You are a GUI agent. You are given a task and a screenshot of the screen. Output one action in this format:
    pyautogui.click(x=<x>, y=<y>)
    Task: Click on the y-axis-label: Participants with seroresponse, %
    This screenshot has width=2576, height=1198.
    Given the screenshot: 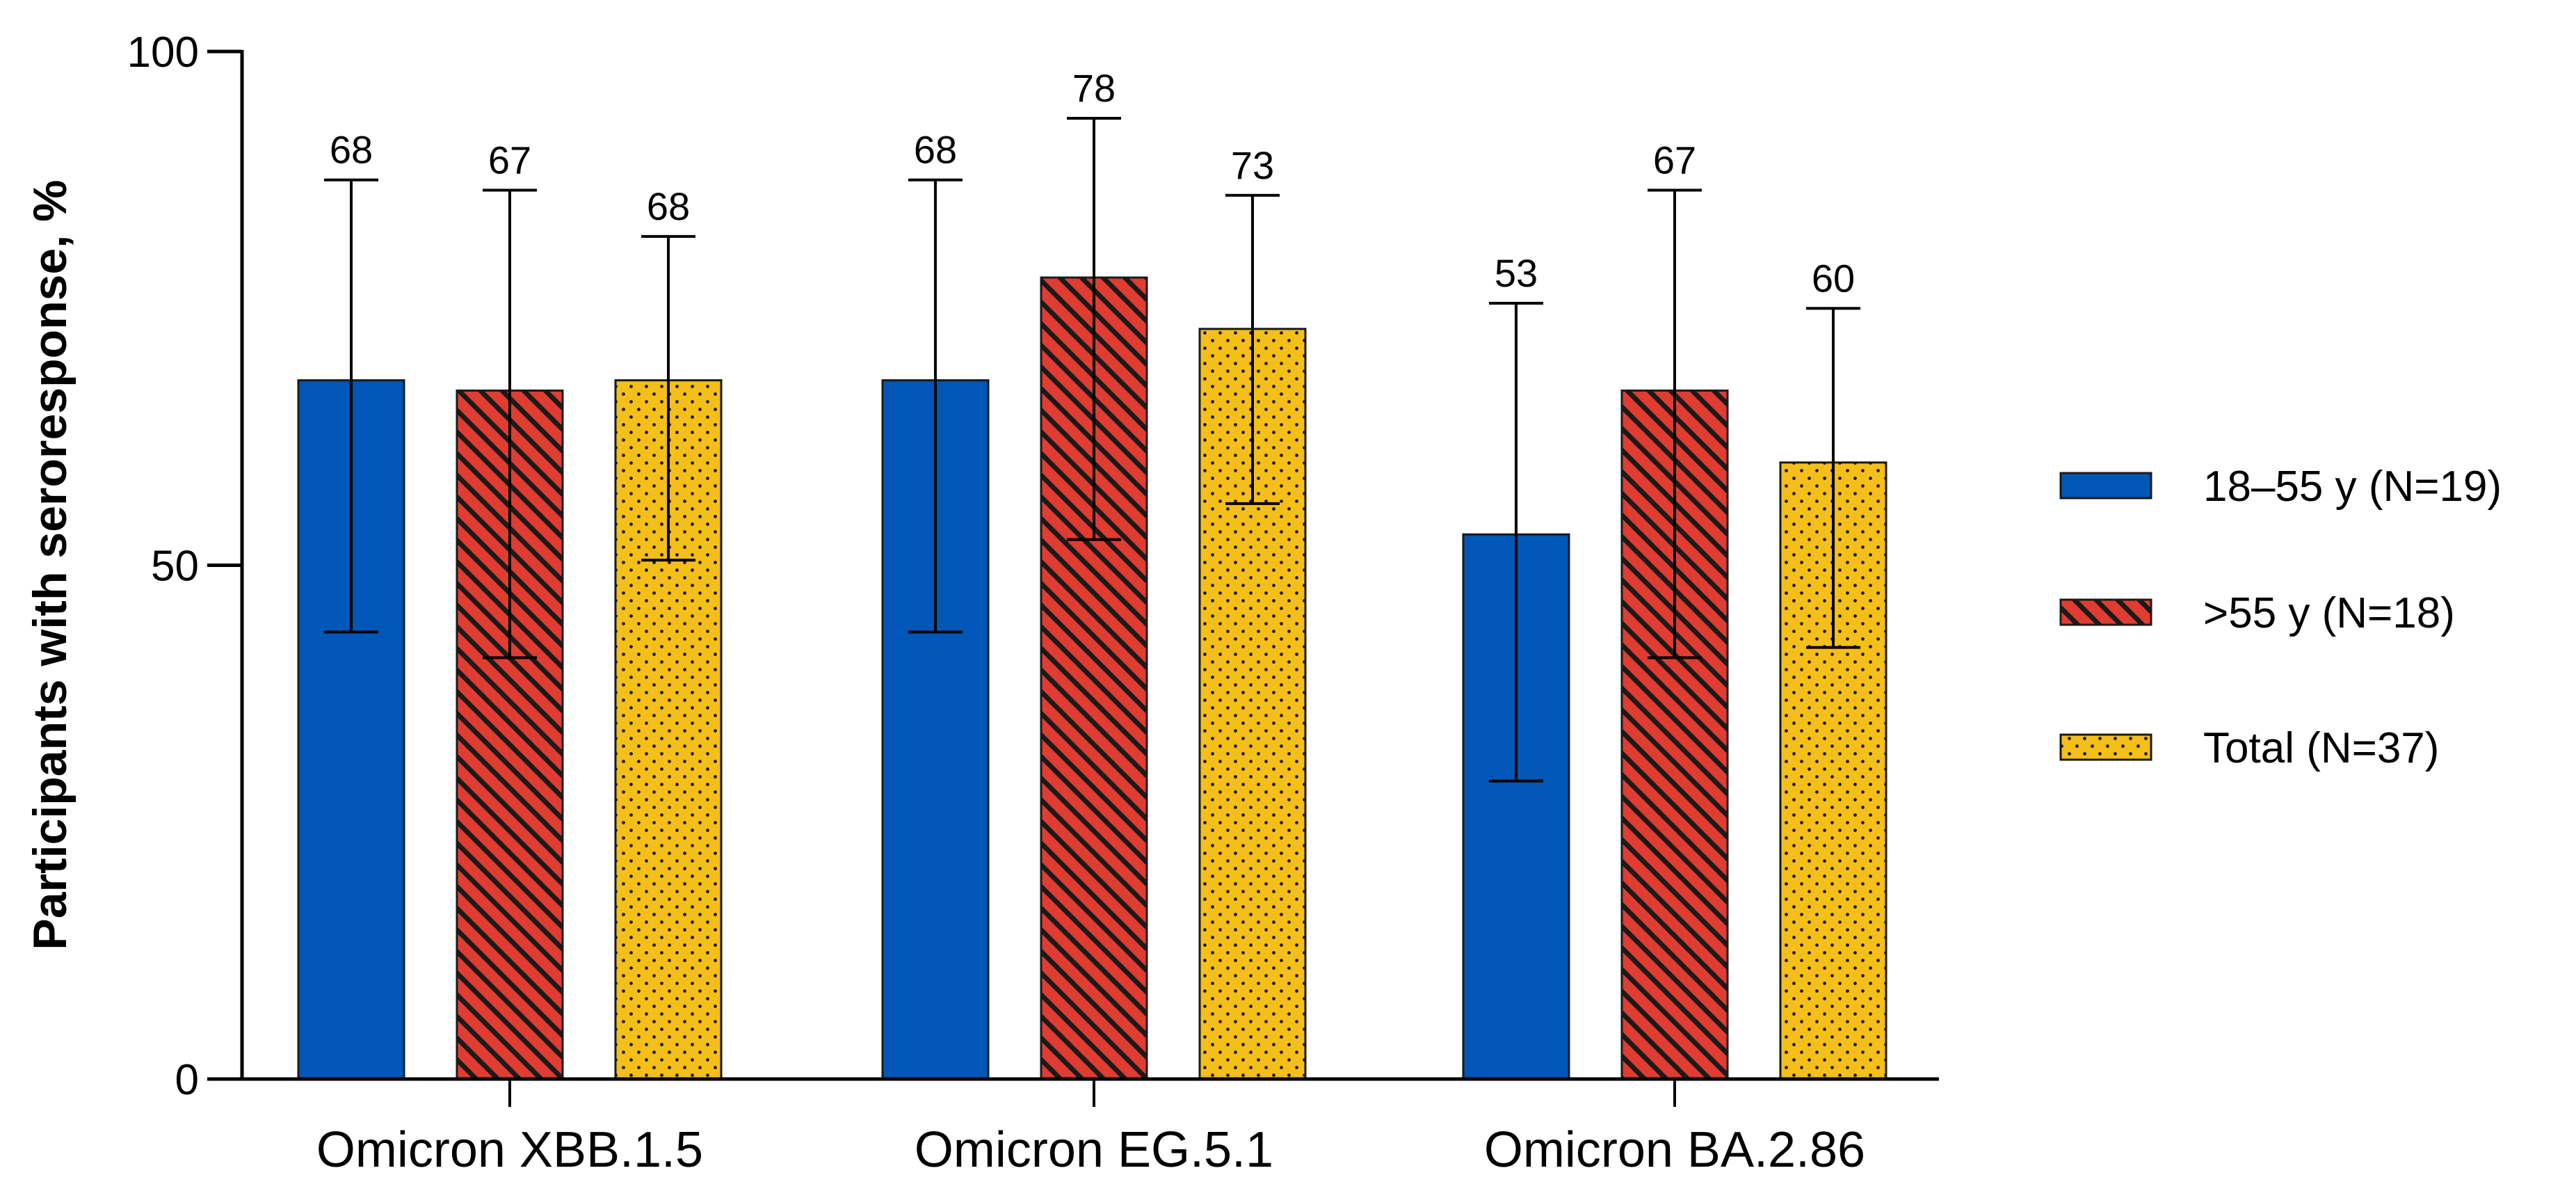 What is the action you would take?
    pyautogui.click(x=50, y=564)
    